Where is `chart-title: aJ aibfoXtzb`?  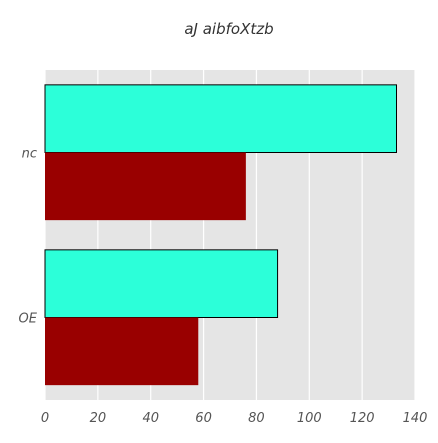
chart-title: aJ aibfoXtzb is located at coordinates (228, 29).